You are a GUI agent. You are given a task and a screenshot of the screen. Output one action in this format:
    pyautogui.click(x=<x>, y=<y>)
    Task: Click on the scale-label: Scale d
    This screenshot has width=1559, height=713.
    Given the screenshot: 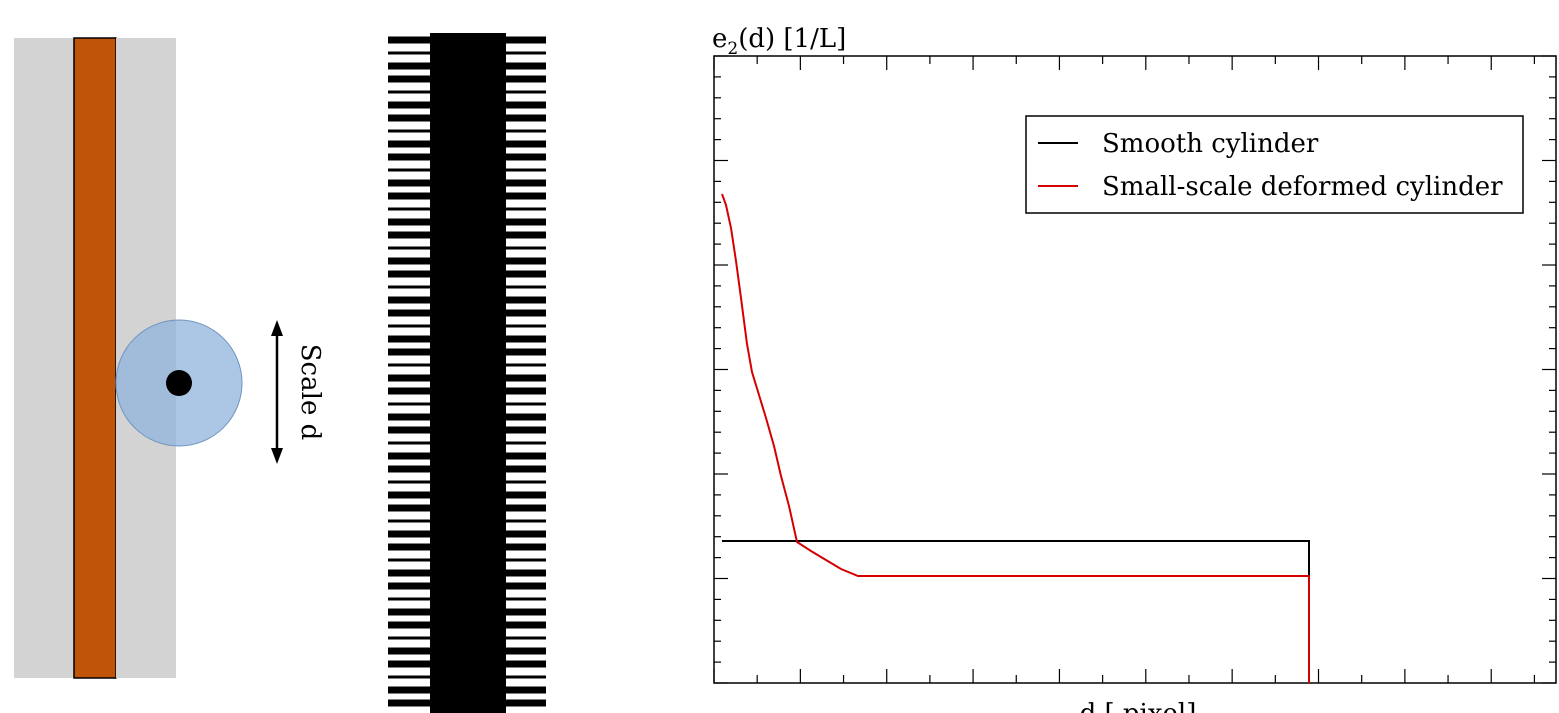 What is the action you would take?
    pyautogui.click(x=310, y=392)
    